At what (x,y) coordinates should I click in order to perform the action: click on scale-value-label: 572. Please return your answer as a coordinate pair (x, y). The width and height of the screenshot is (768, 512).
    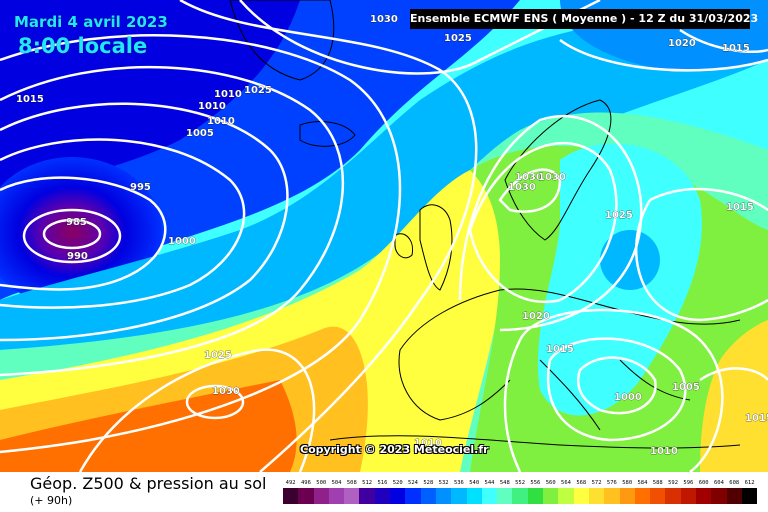
    Looking at the image, I should click on (596, 483).